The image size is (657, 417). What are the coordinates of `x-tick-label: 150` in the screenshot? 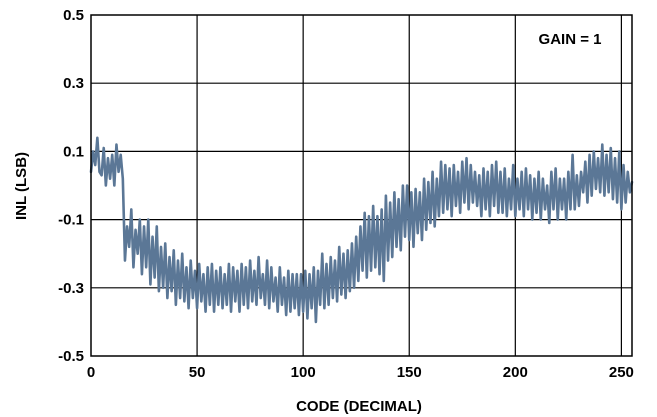 It's located at (409, 372).